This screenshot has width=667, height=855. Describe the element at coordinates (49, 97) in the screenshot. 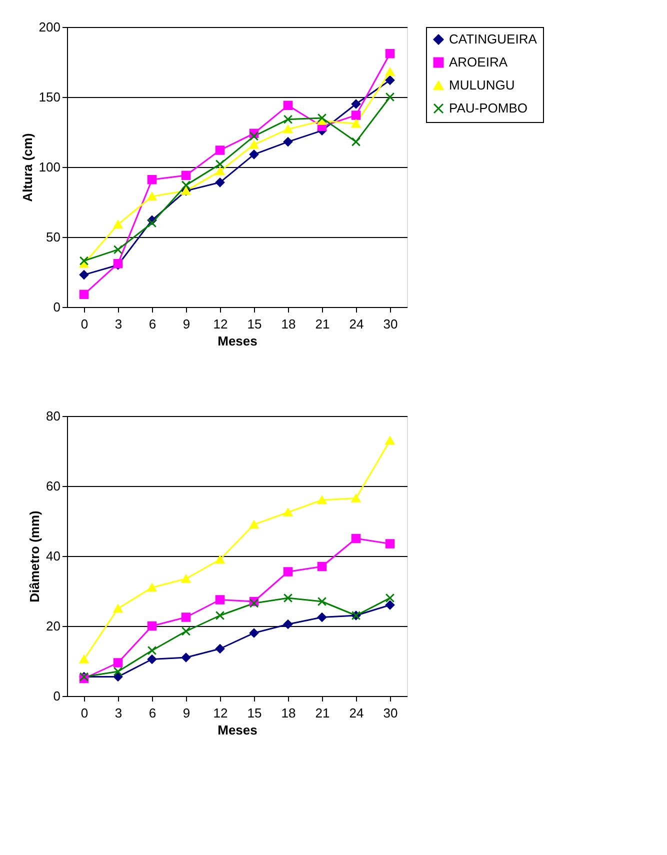

I see `y-tick-label: 150` at that location.